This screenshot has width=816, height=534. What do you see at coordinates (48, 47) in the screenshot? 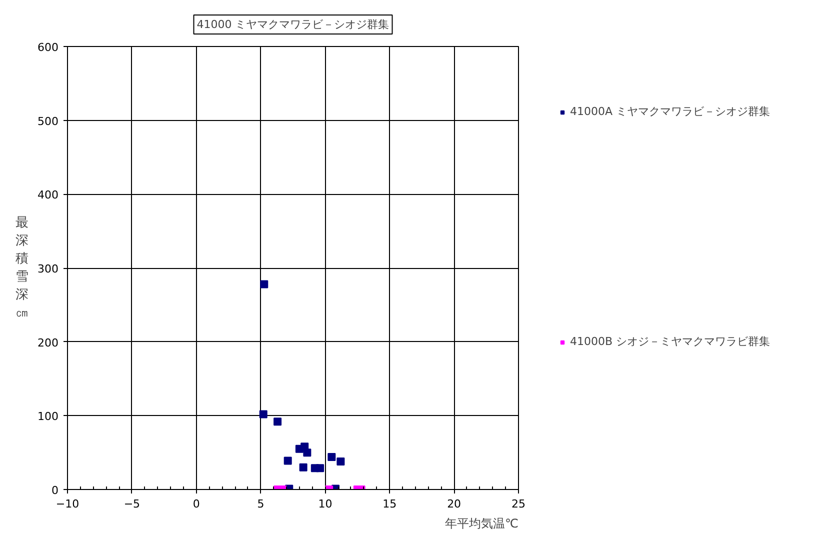
I see `y-tick-label: 600` at bounding box center [48, 47].